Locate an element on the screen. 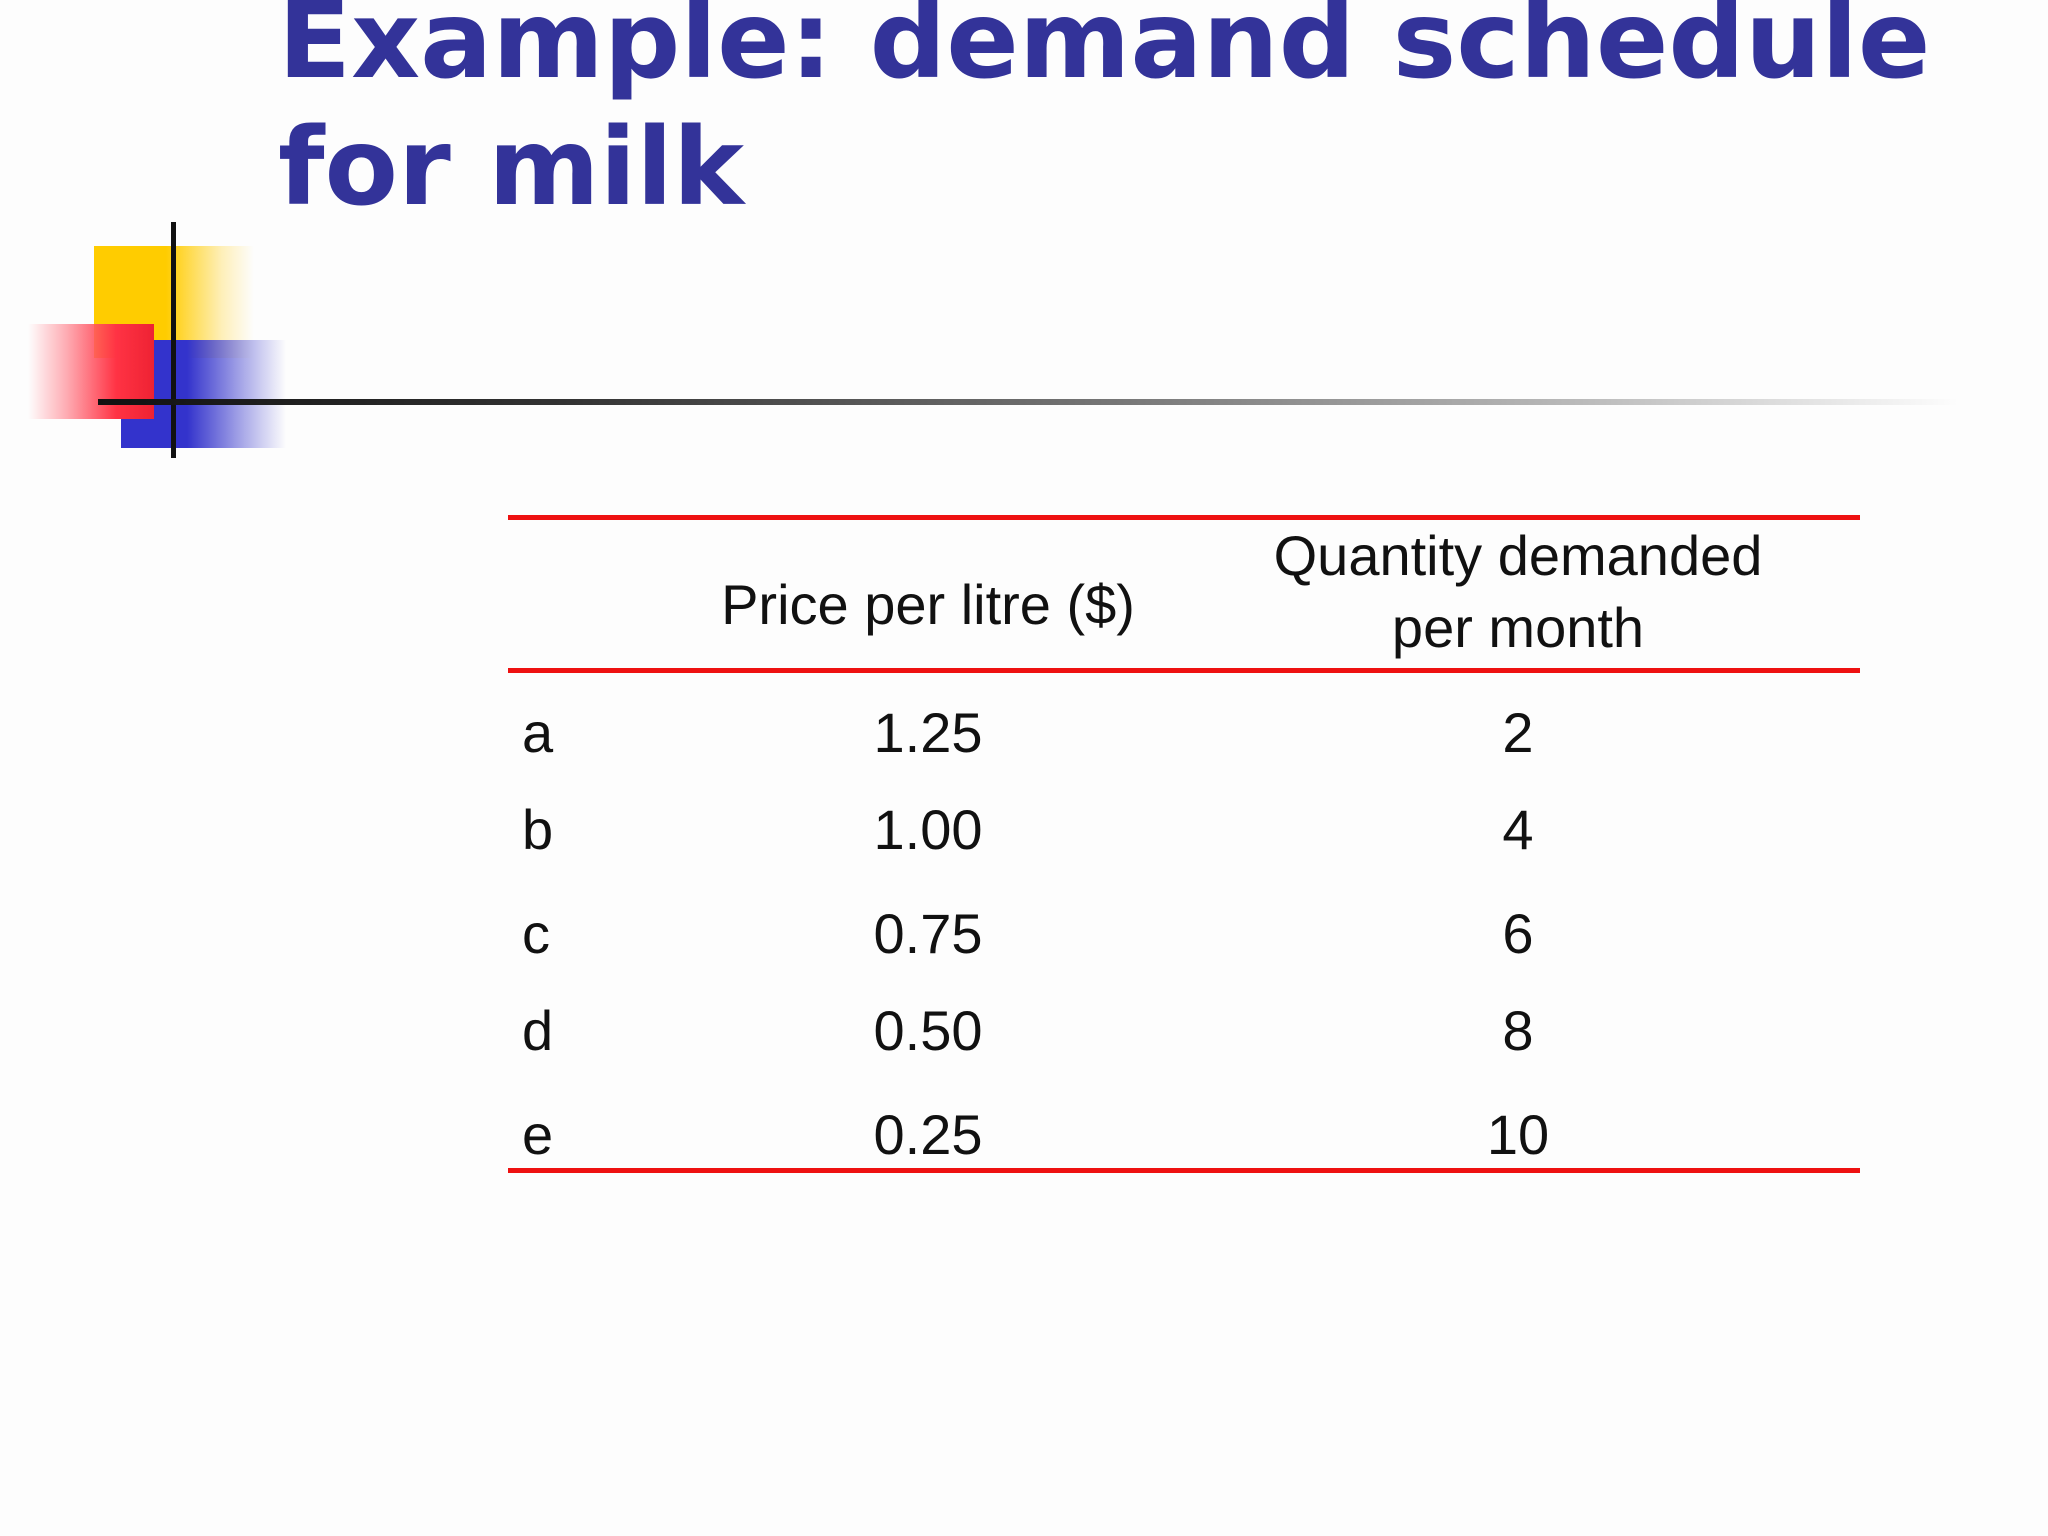 This screenshot has width=2048, height=1536. header-quantity: Quantity demanded per month is located at coordinates (1518, 592).